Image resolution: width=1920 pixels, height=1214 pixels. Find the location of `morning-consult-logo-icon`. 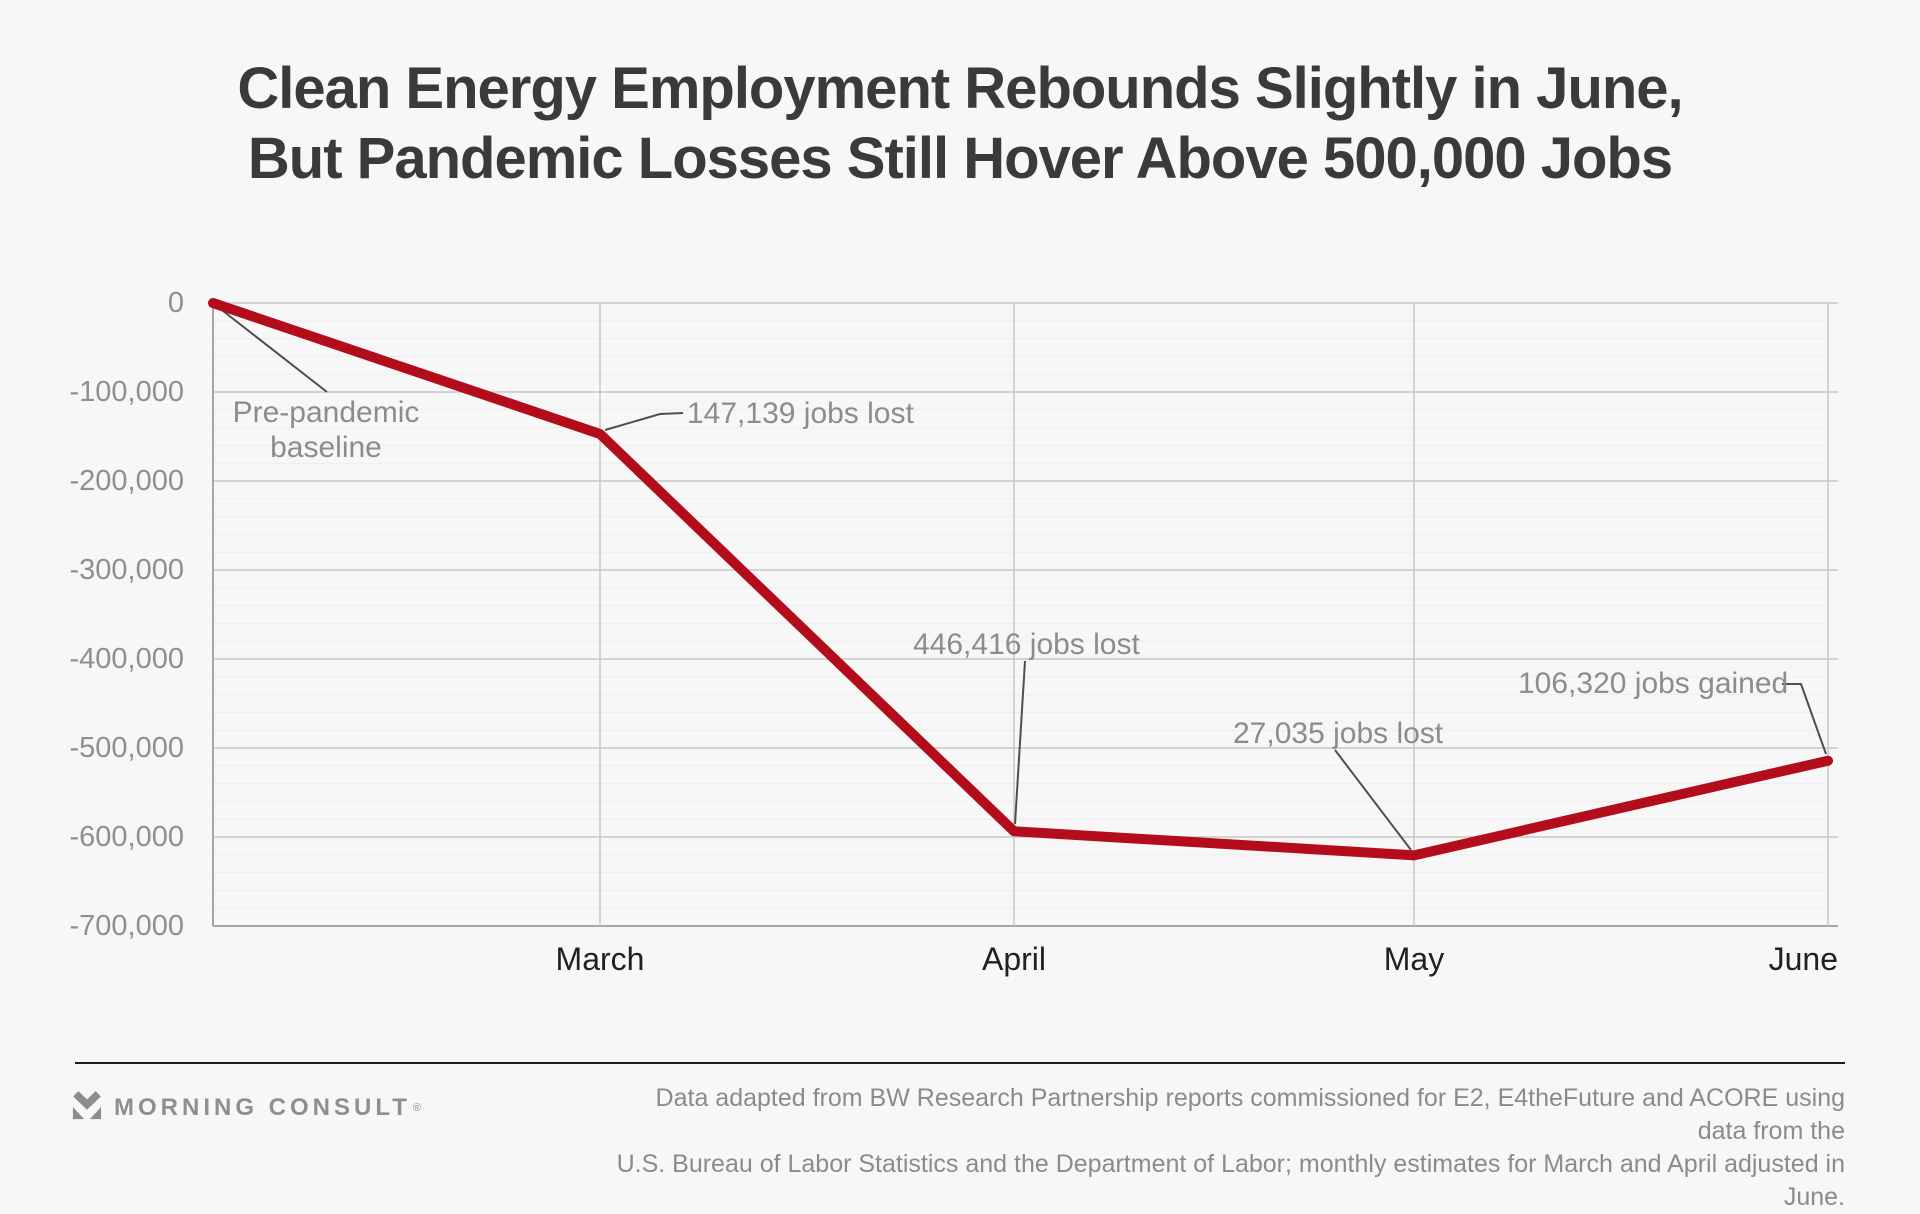

morning-consult-logo-icon is located at coordinates (87, 1108).